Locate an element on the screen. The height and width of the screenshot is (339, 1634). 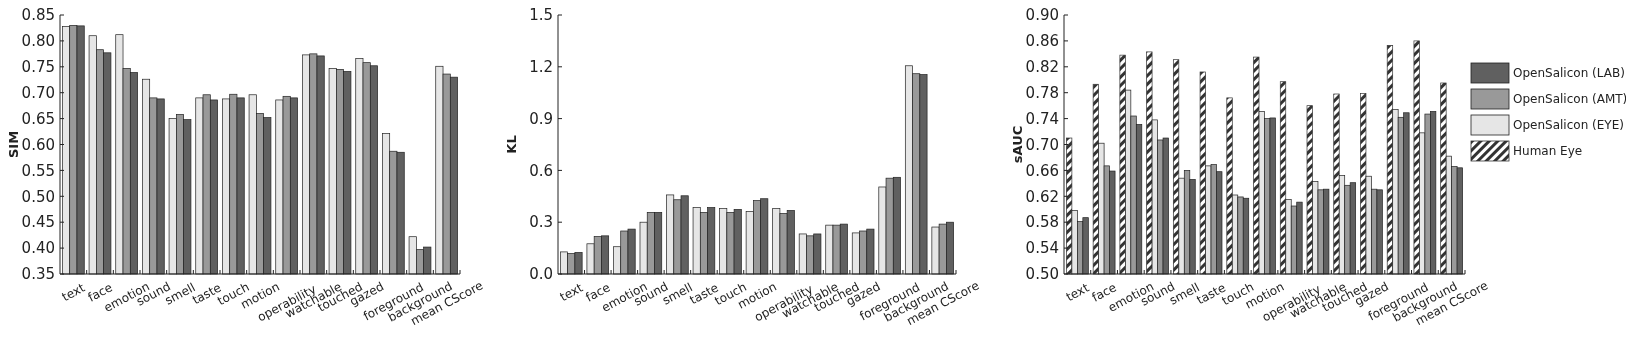
legend-label: OpenSalicon (AMT) is located at coordinates (1570, 99).